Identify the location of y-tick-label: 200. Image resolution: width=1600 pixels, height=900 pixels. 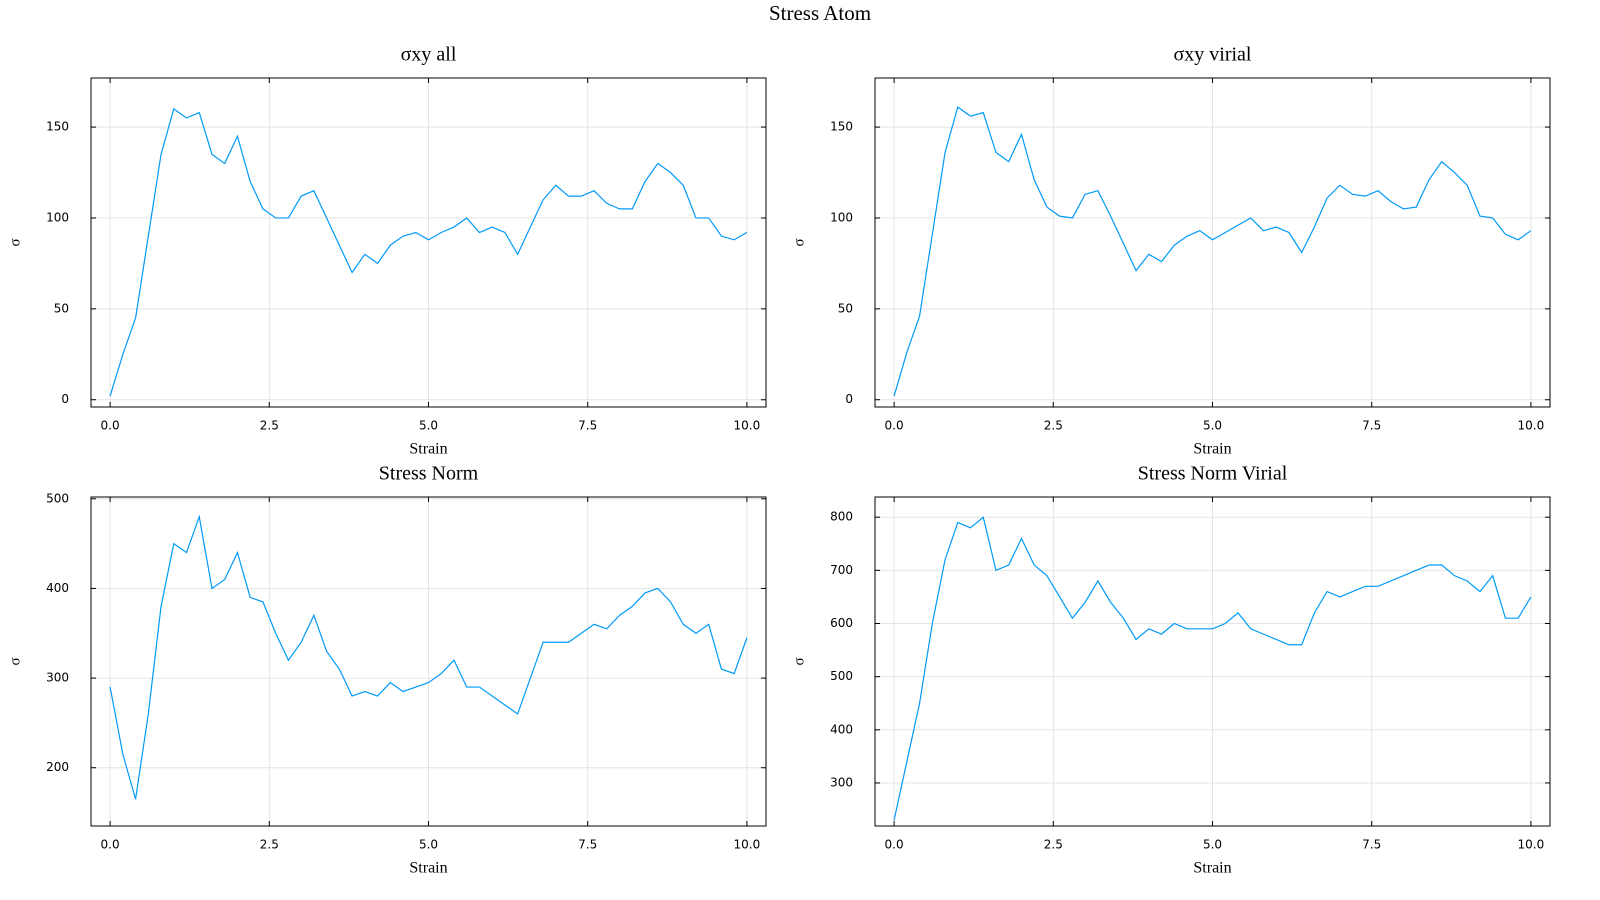
(57, 767).